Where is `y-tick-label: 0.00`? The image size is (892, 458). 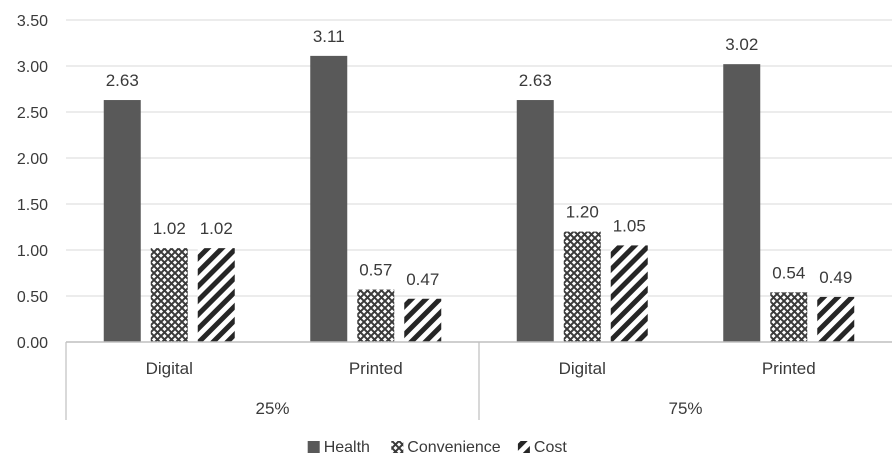
y-tick-label: 0.00 is located at coordinates (32, 343).